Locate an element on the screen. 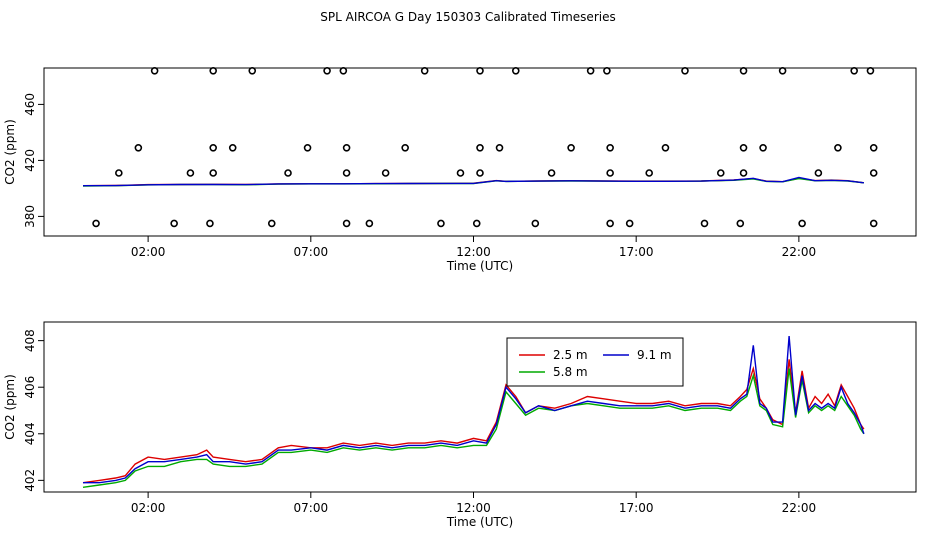 The image size is (936, 540). y-tick-label: 460 is located at coordinates (30, 104).